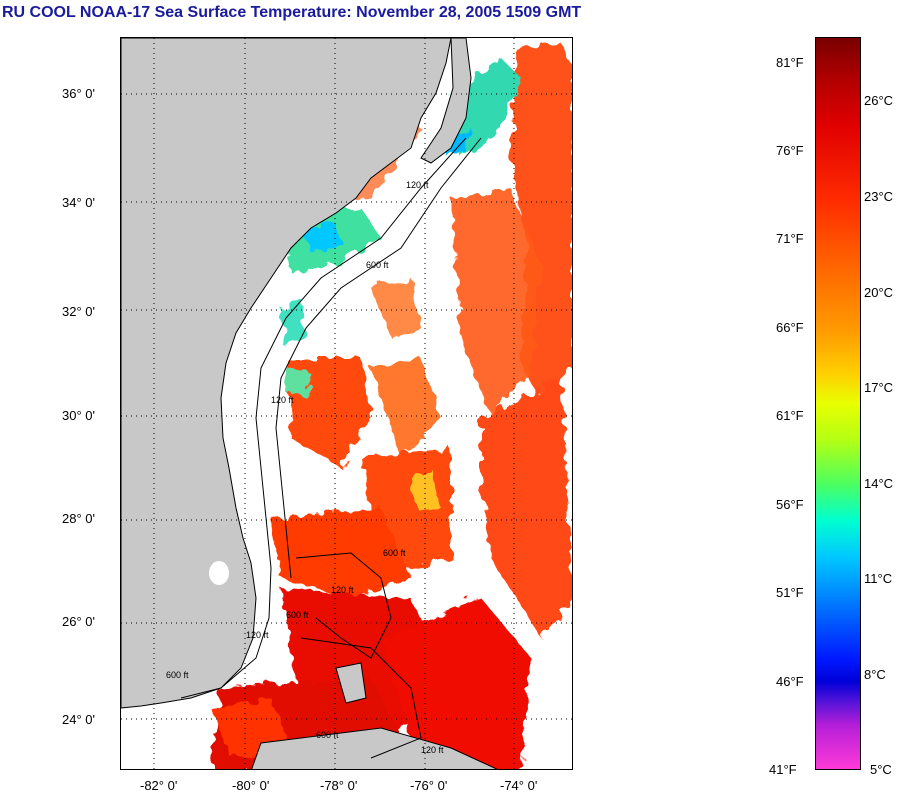 This screenshot has height=801, width=905. What do you see at coordinates (879, 100) in the screenshot?
I see `colorbar-label-c: 26°C` at bounding box center [879, 100].